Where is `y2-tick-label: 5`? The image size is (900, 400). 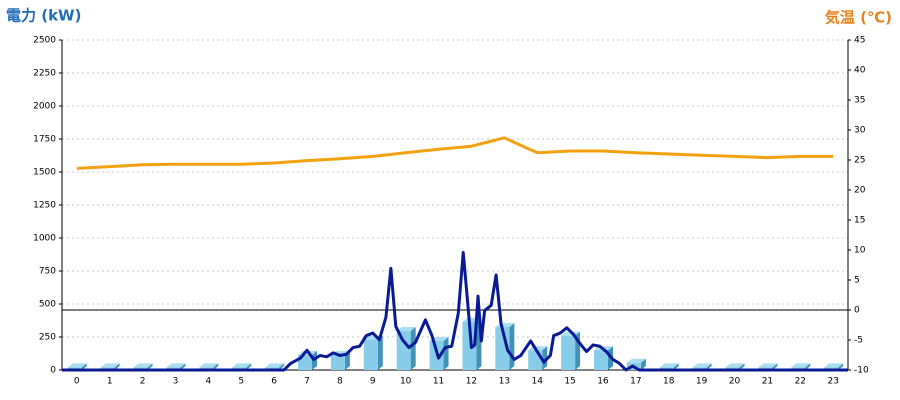
y2-tick-label: 5 is located at coordinates (857, 281).